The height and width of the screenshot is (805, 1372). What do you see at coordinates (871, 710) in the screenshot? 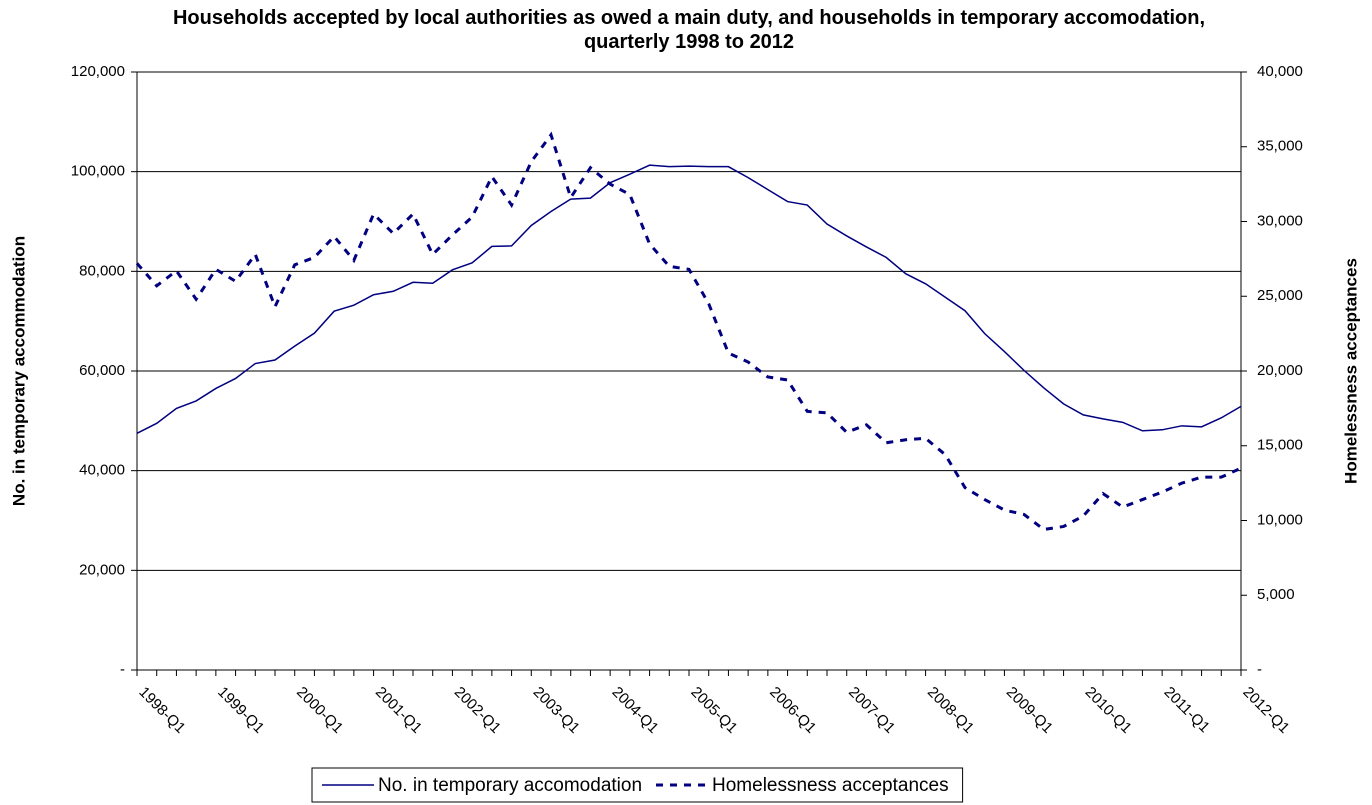
I see `x-tick-label: 2007-Q1` at bounding box center [871, 710].